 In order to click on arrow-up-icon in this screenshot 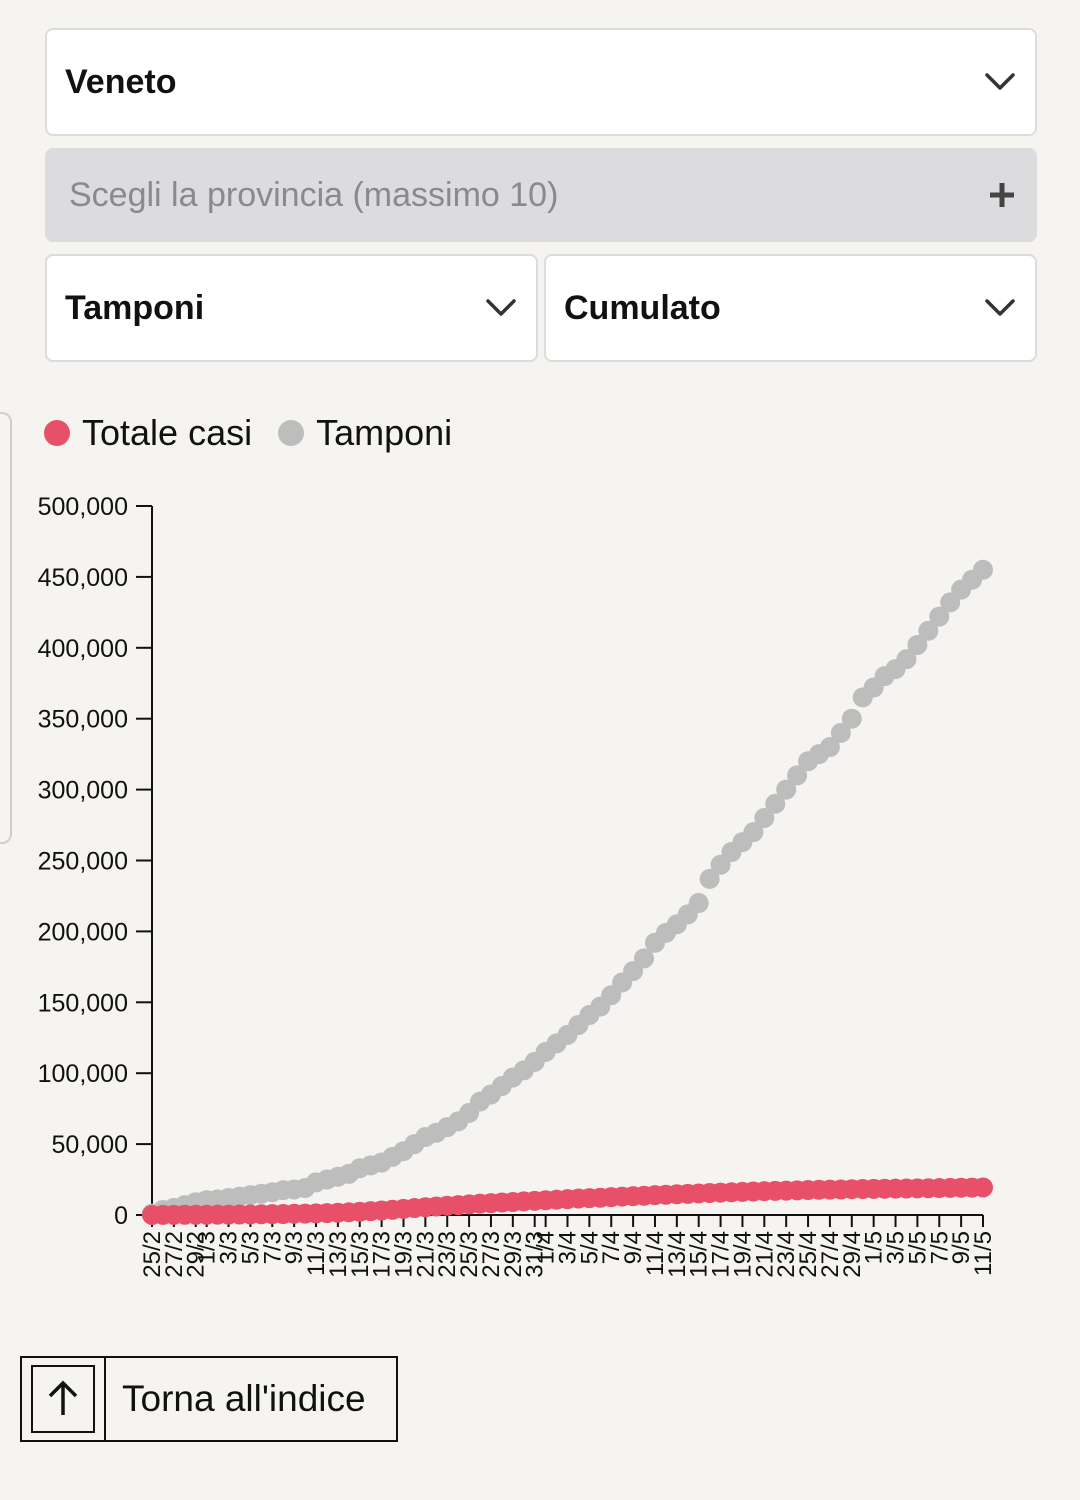, I will do `click(63, 1399)`.